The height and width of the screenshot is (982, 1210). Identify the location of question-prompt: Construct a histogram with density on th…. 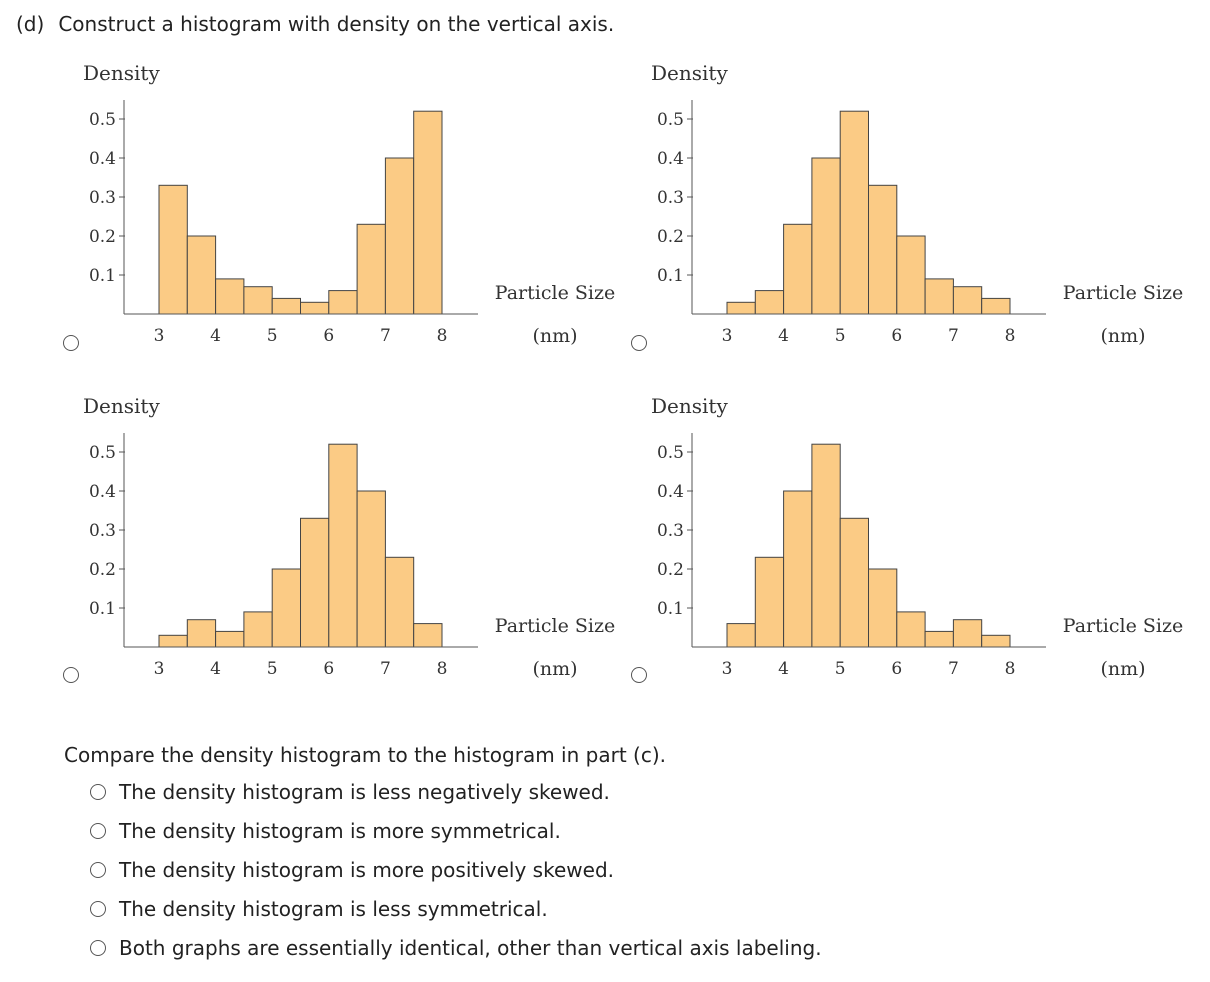
(336, 24).